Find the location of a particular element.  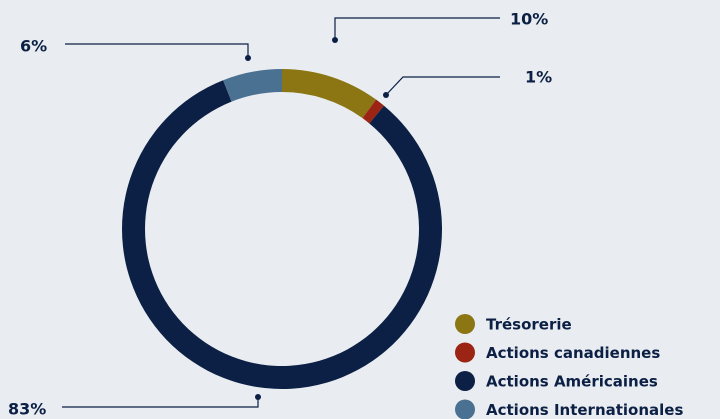

legend-label: Actions Américaines is located at coordinates (572, 382).